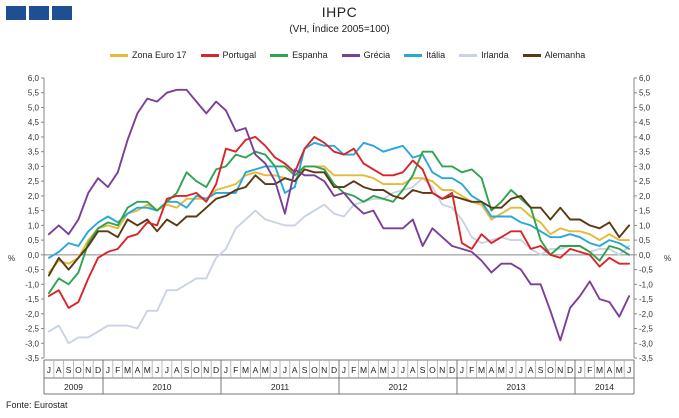  Describe the element at coordinates (646, 358) in the screenshot. I see `y-tick-label-right: -3,5` at that location.